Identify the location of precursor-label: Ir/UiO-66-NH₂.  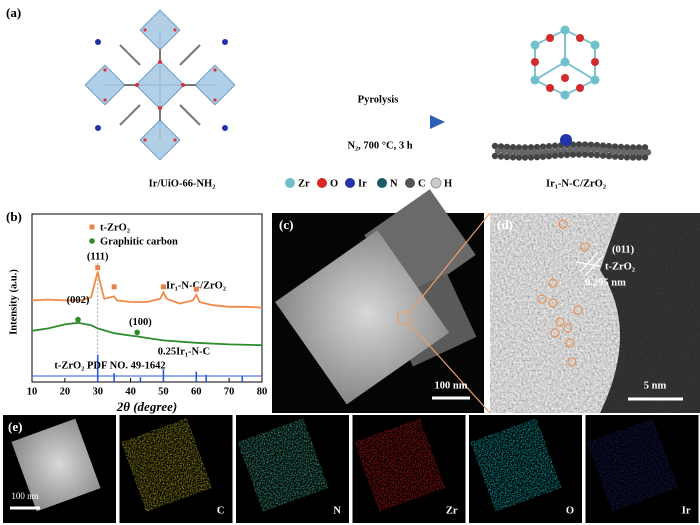
(182, 183).